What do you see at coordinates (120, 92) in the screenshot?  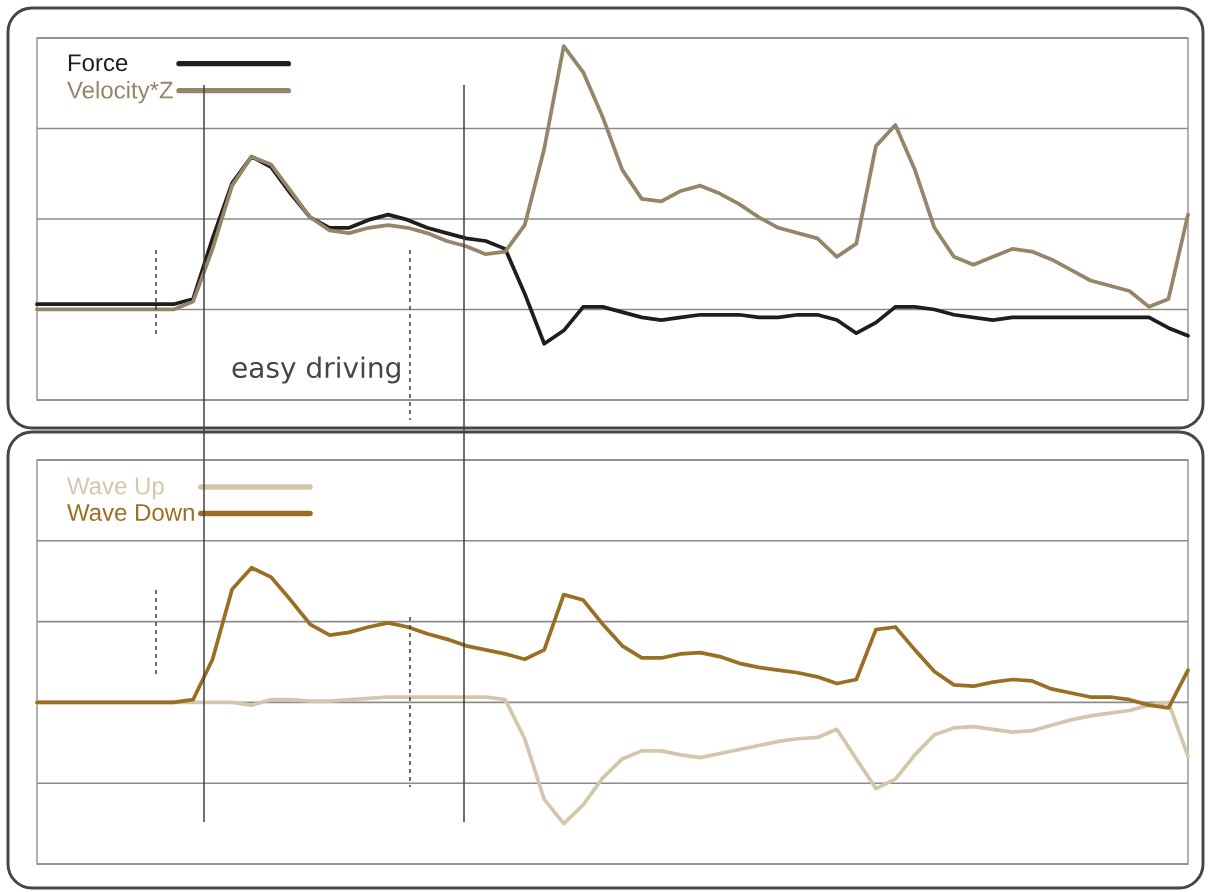 I see `legend-label: Velocity*Z` at bounding box center [120, 92].